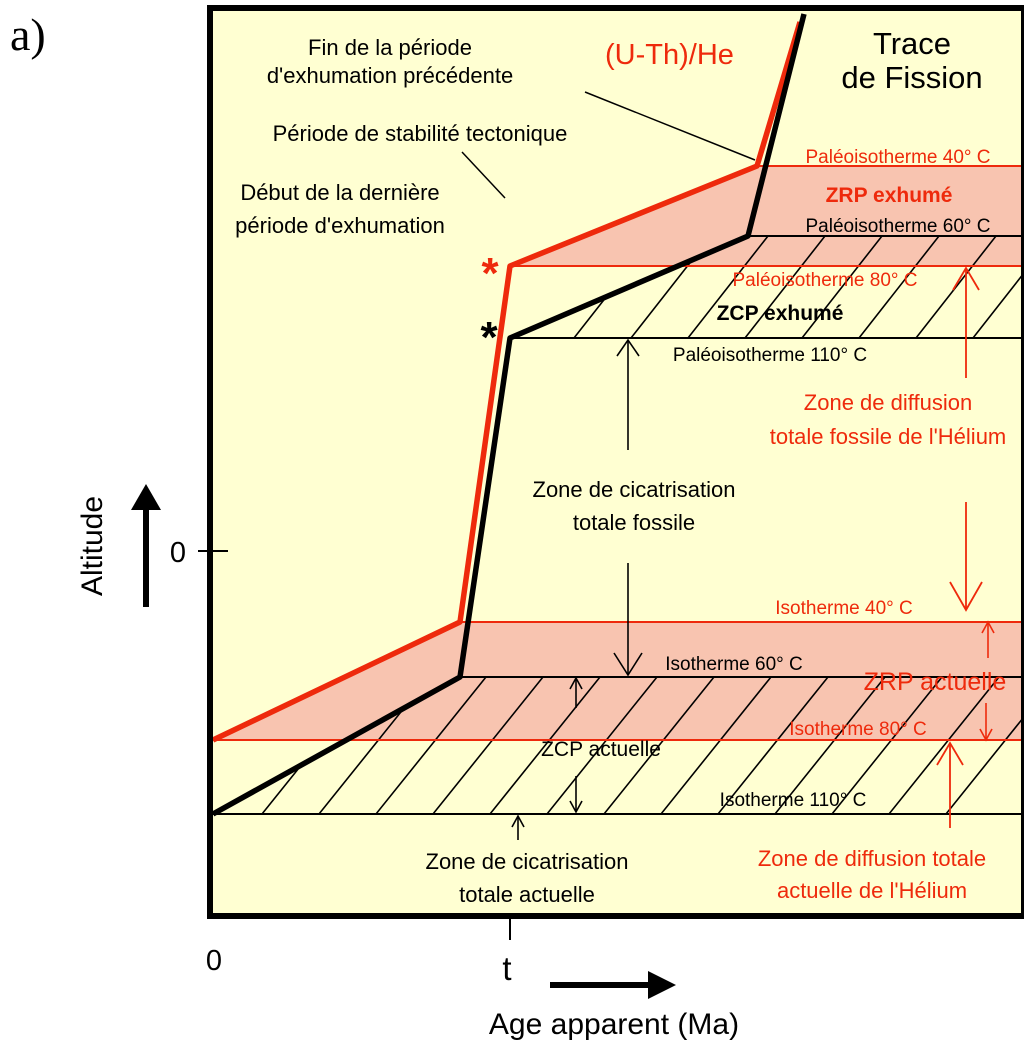 Image resolution: width=1024 pixels, height=1043 pixels. I want to click on uthhe-break-marker: *, so click(490, 273).